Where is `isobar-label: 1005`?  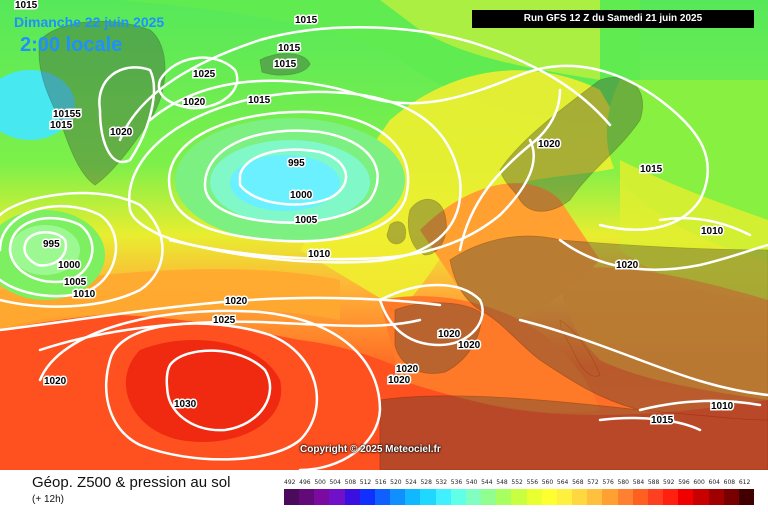 isobar-label: 1005 is located at coordinates (306, 220).